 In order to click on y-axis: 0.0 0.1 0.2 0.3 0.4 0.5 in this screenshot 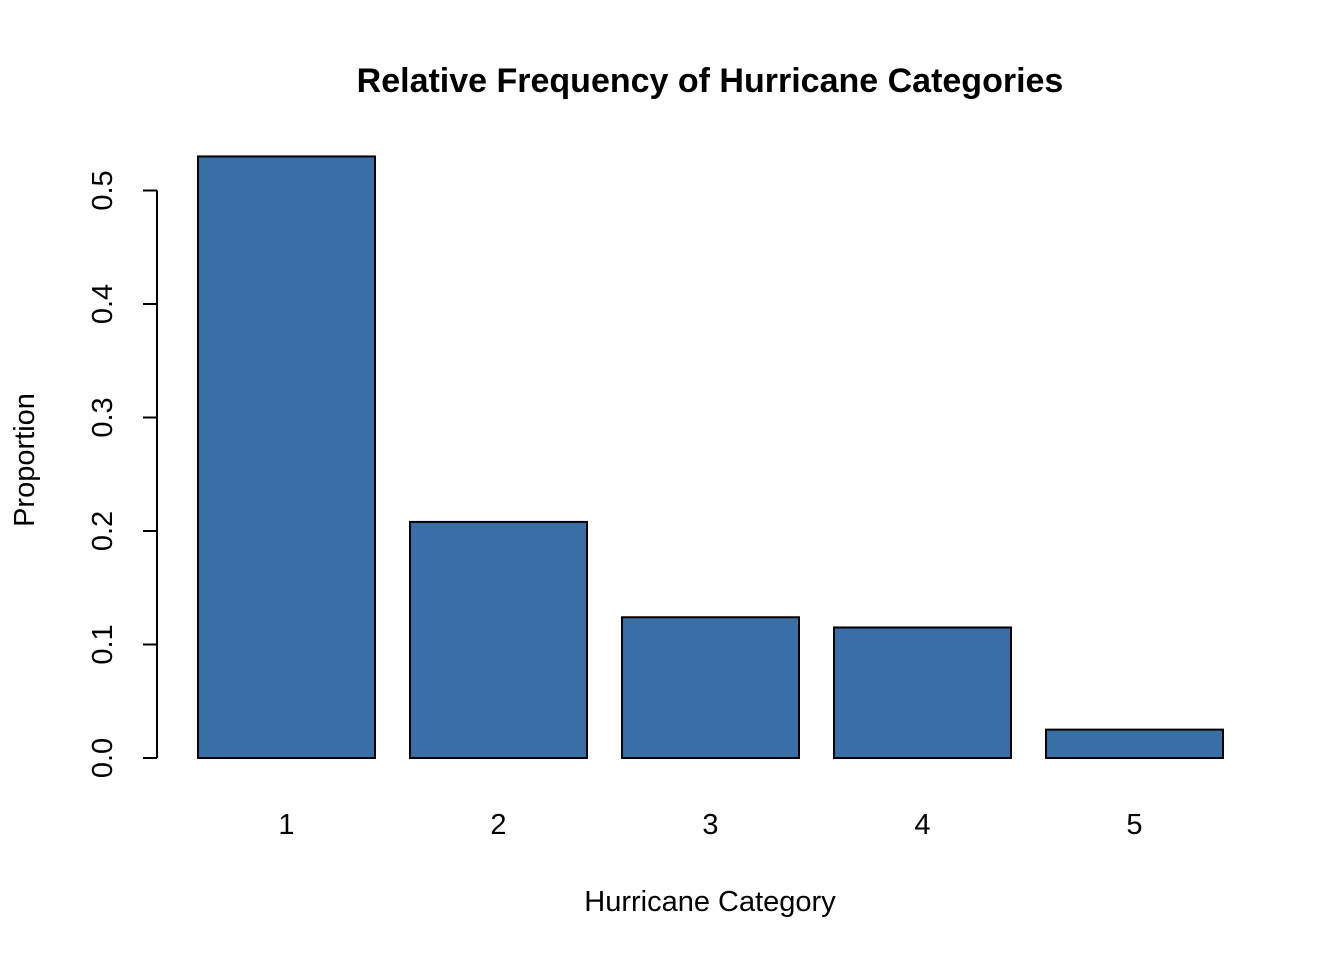, I will do `click(122, 474)`.